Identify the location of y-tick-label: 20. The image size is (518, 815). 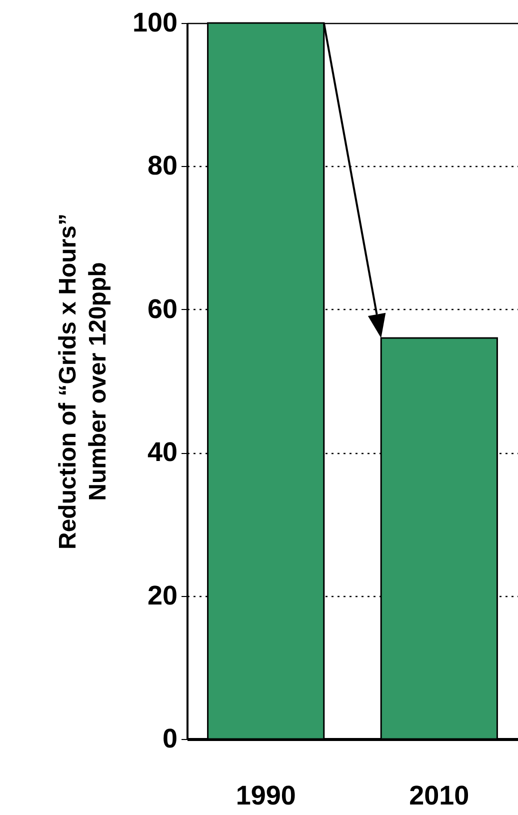
(162, 595).